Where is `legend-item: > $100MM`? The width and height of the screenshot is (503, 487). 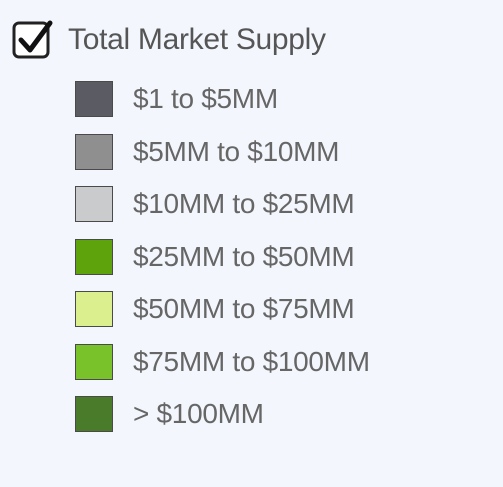
legend-item: > $100MM is located at coordinates (169, 414).